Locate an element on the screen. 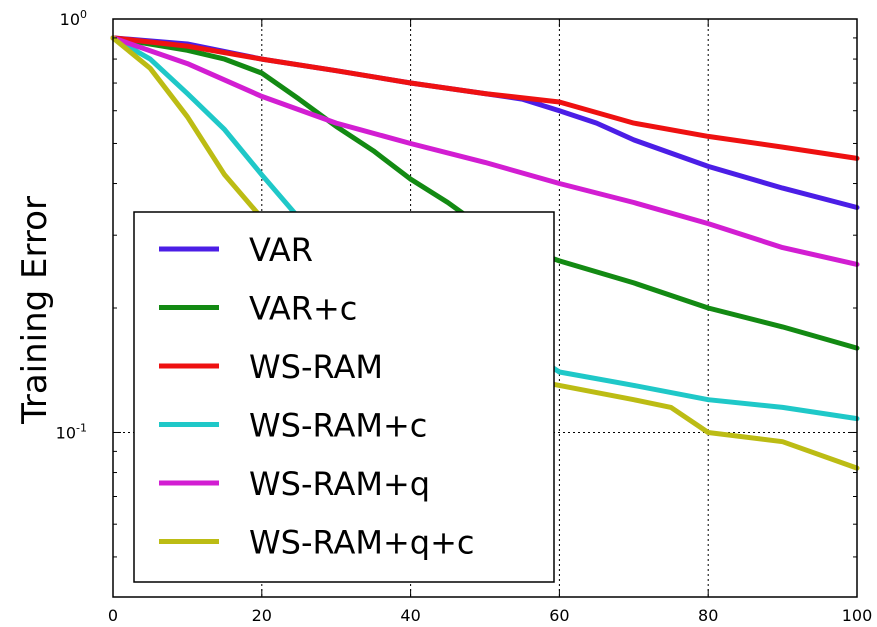 The image size is (877, 627). legend-label-3: WS-RAM is located at coordinates (316, 367).